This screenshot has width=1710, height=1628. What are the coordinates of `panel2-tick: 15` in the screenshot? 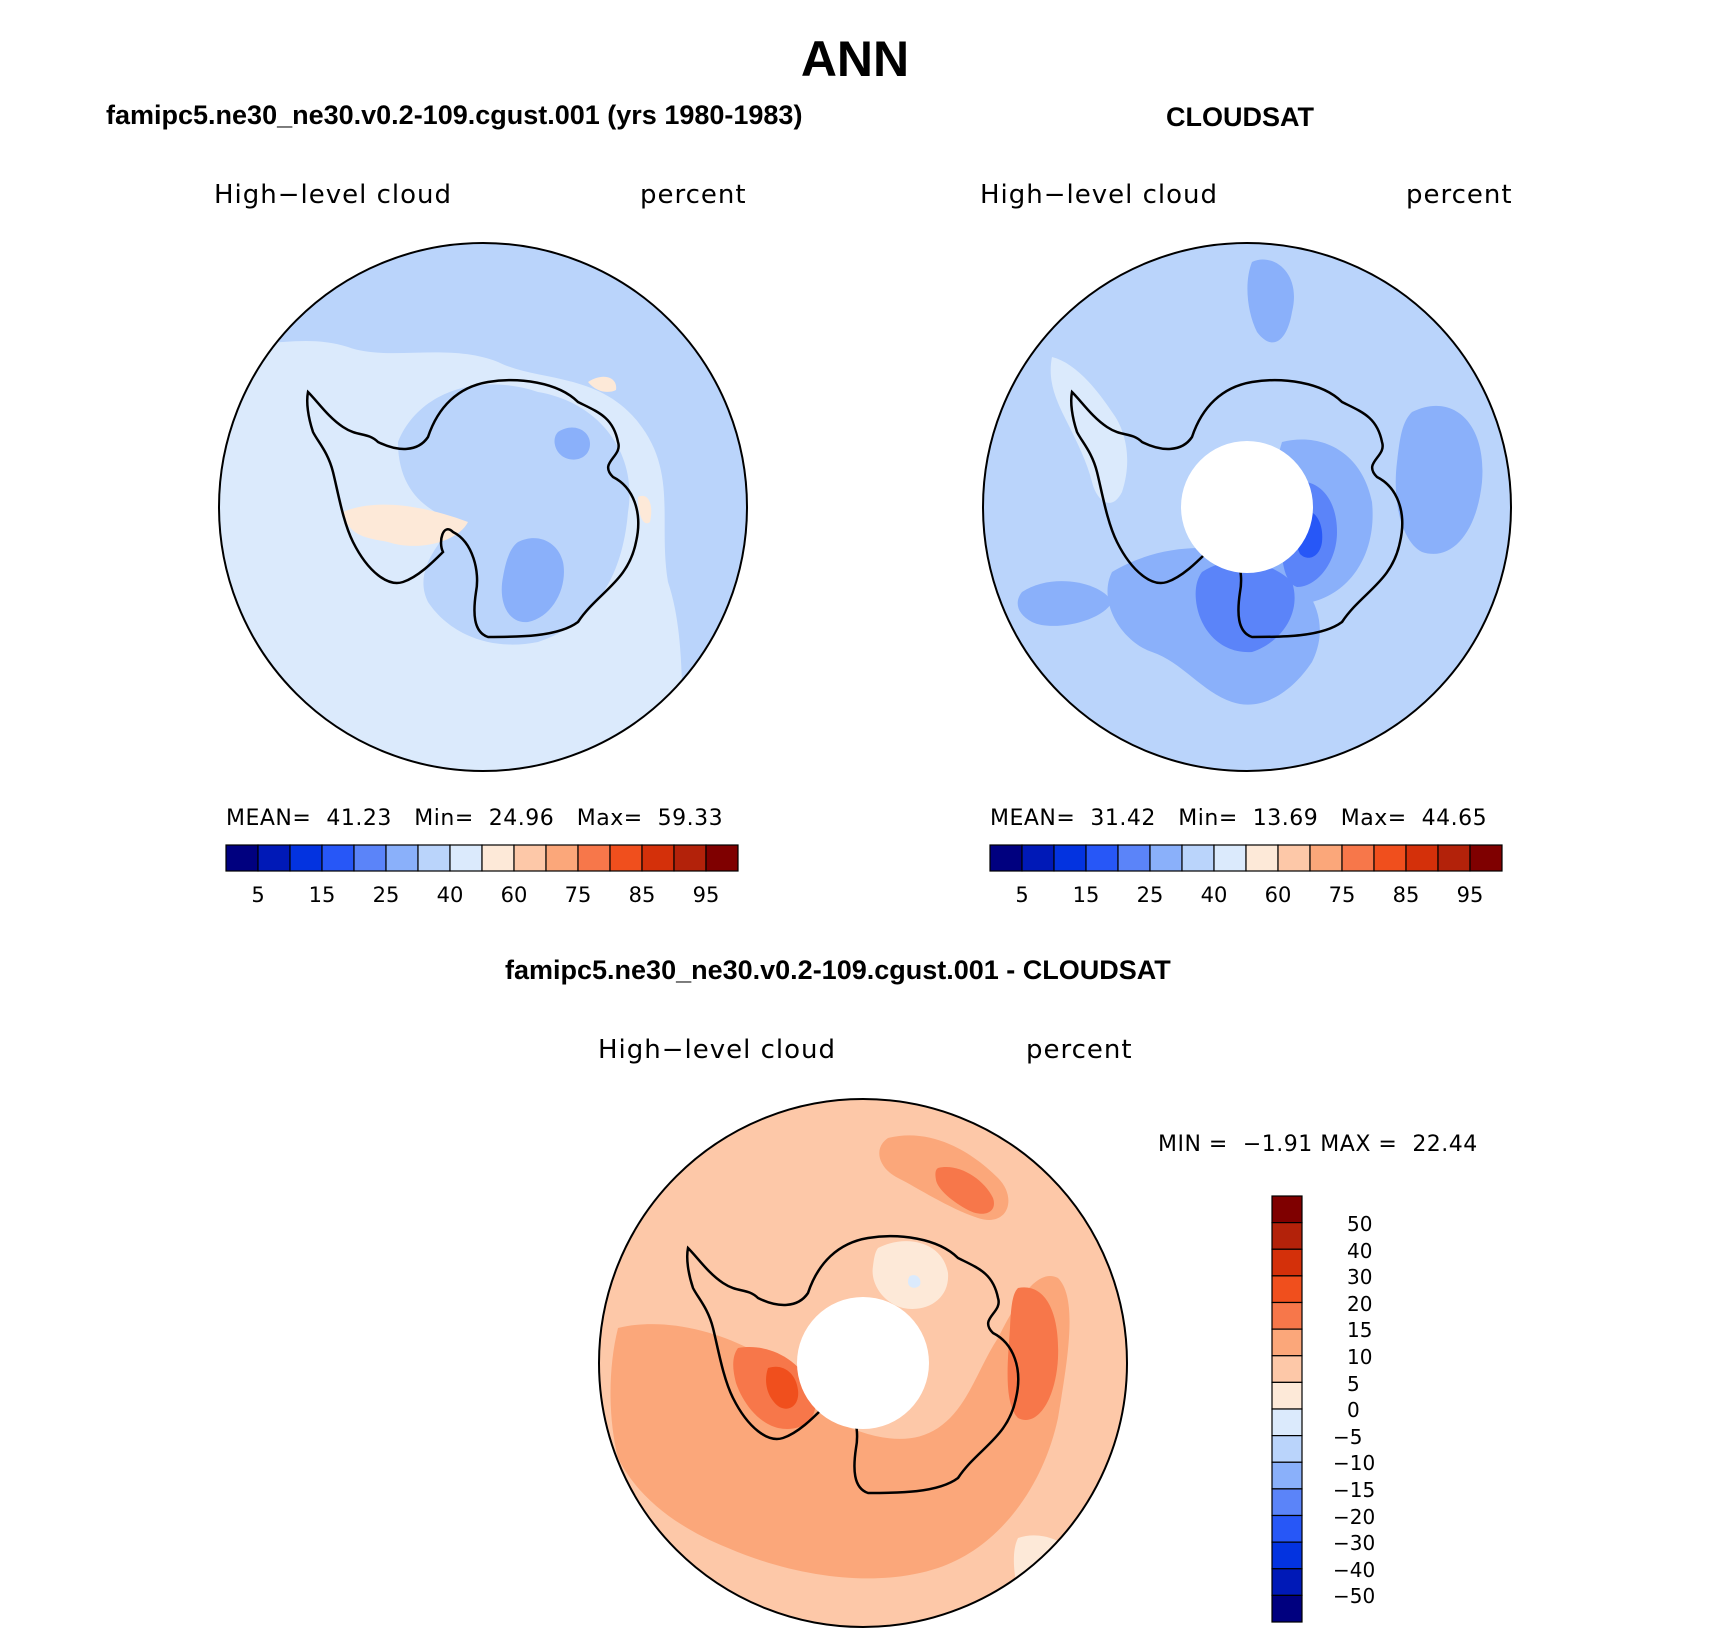 It's located at (1086, 895).